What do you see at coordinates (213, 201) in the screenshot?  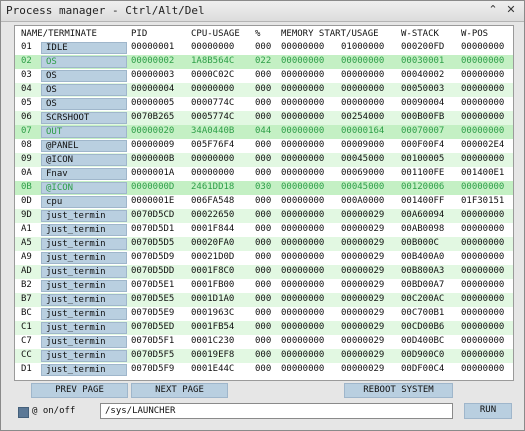 I see `cpu-usage-cell: 006FA548` at bounding box center [213, 201].